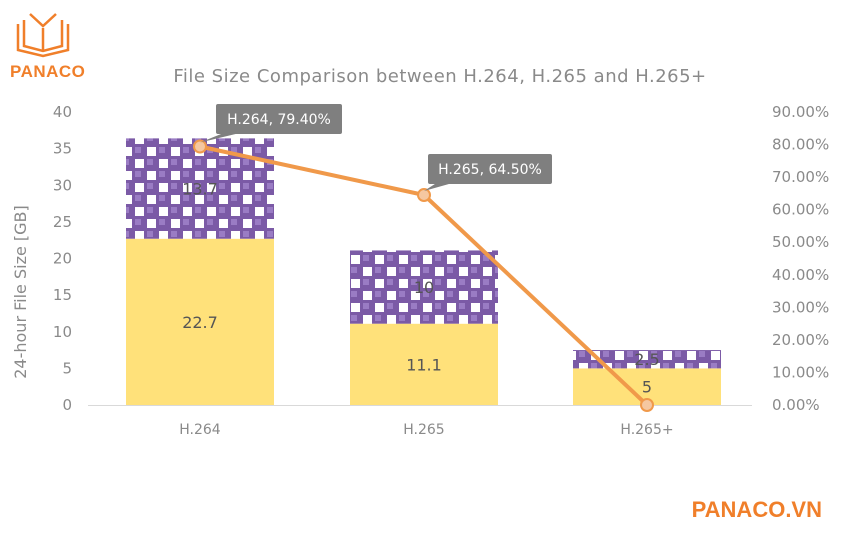 The image size is (850, 533). I want to click on x-category-label: H.265+, so click(646, 430).